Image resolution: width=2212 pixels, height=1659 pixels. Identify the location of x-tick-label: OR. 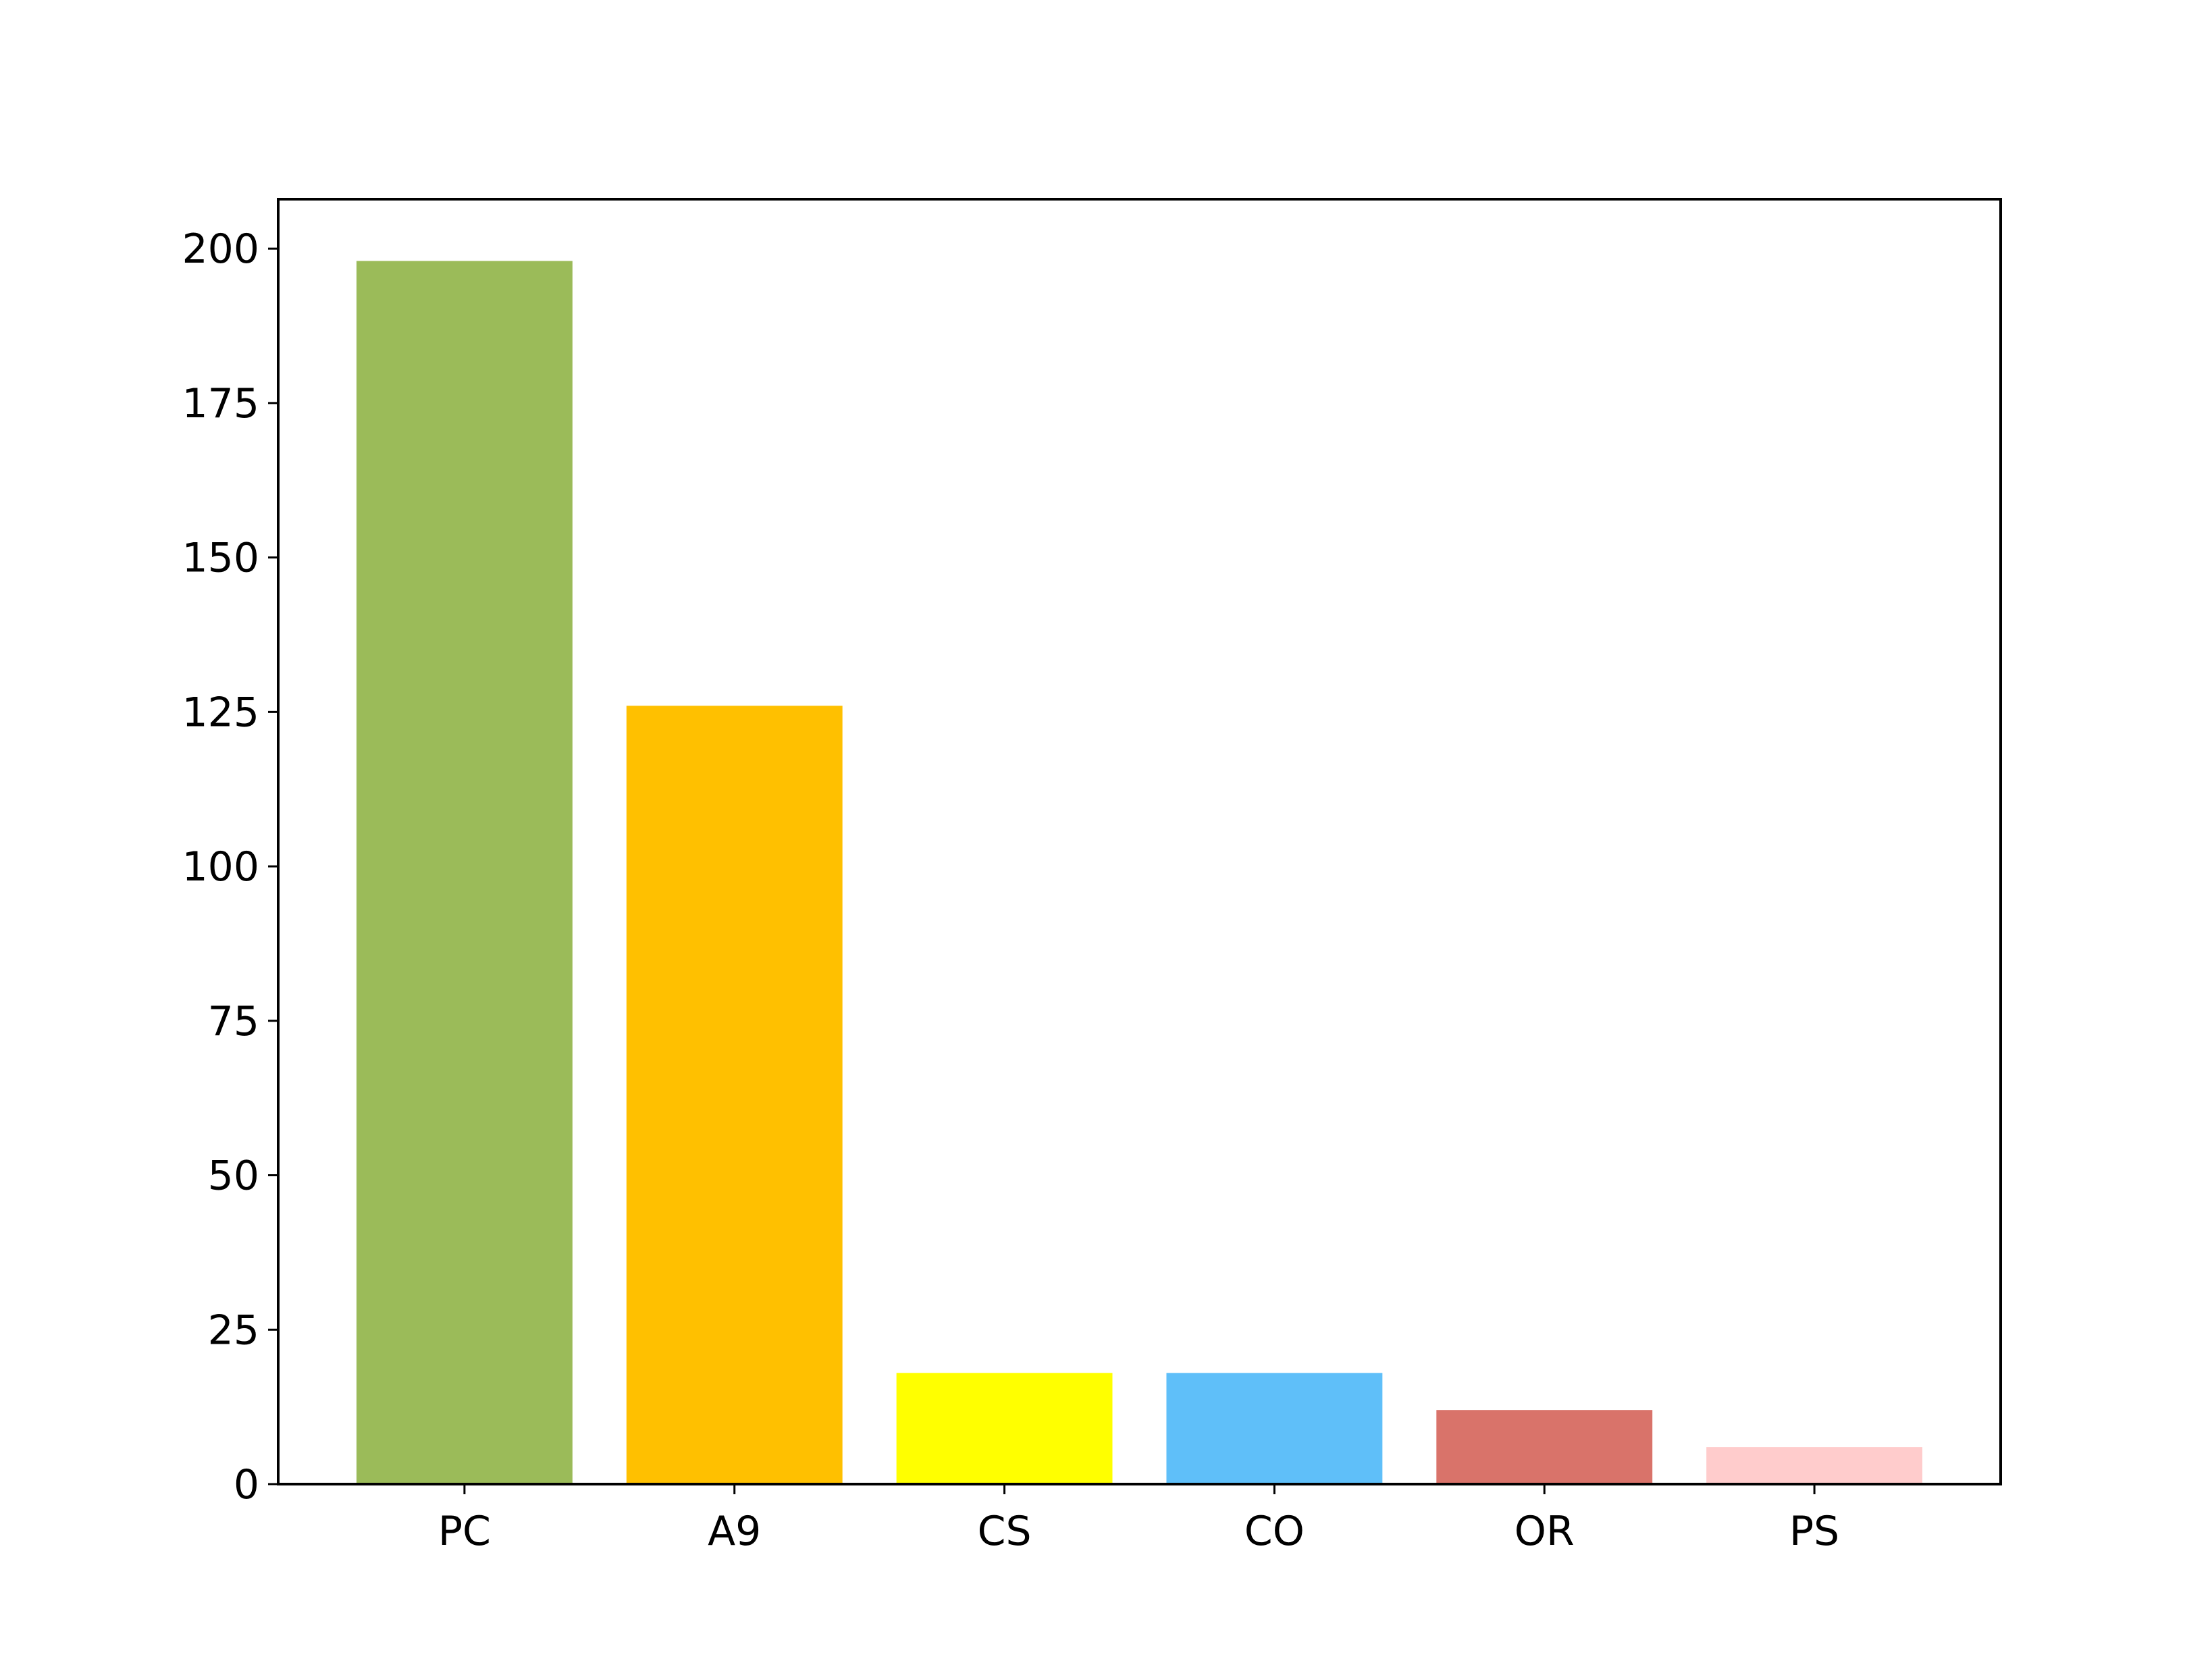
(1545, 1531).